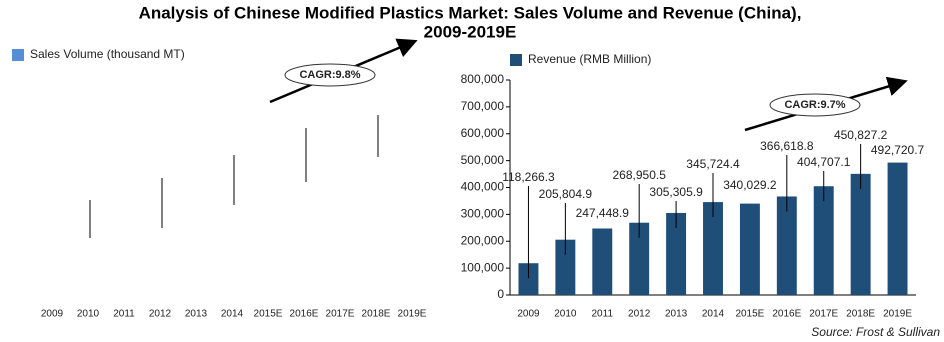 This screenshot has width=944, height=342. Describe the element at coordinates (483, 160) in the screenshot. I see `y-tick-label: 500,000` at that location.